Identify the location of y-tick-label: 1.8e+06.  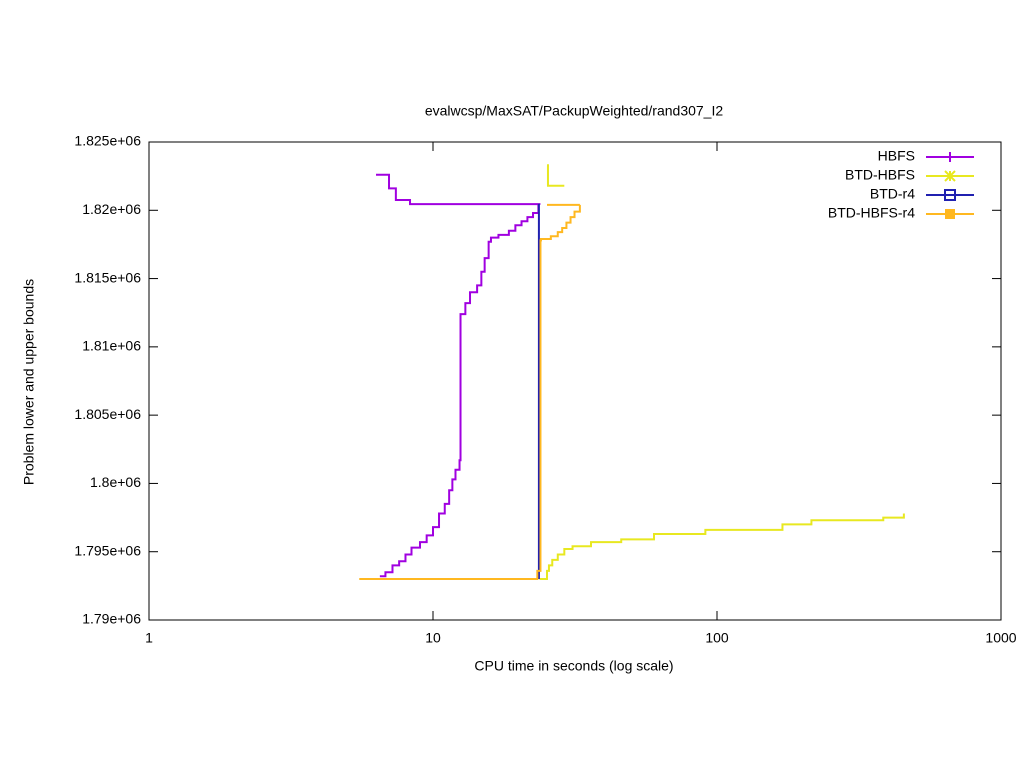
(115, 482).